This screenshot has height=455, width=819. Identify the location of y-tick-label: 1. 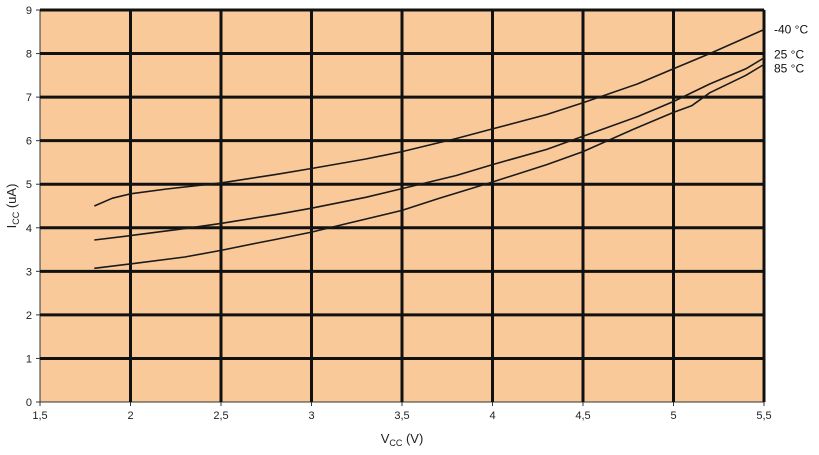
(29, 359).